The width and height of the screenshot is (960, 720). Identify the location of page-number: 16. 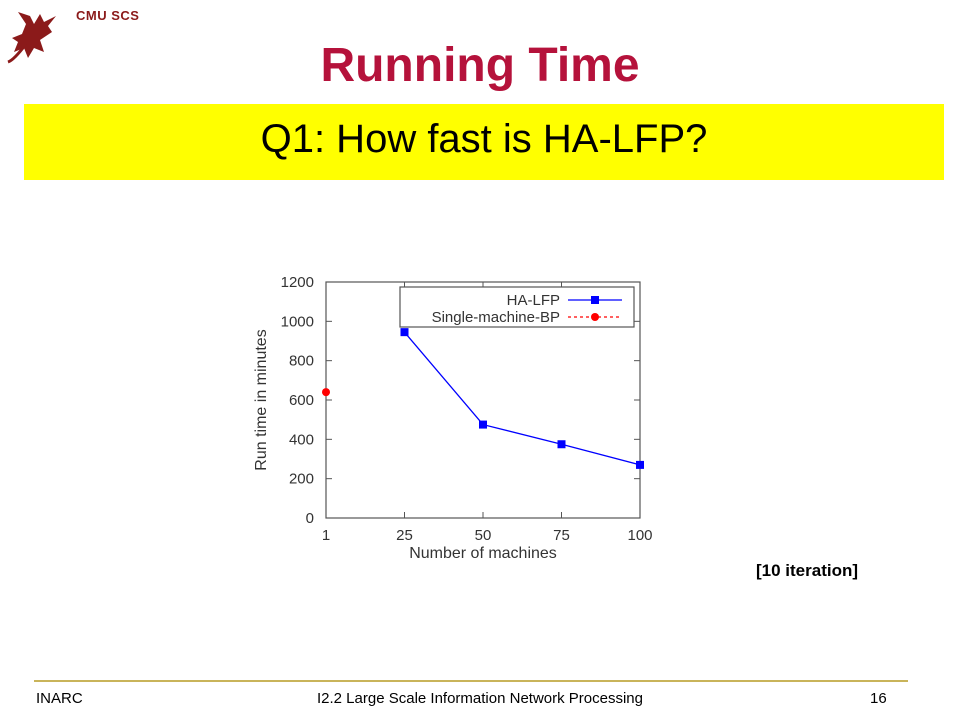
(878, 698).